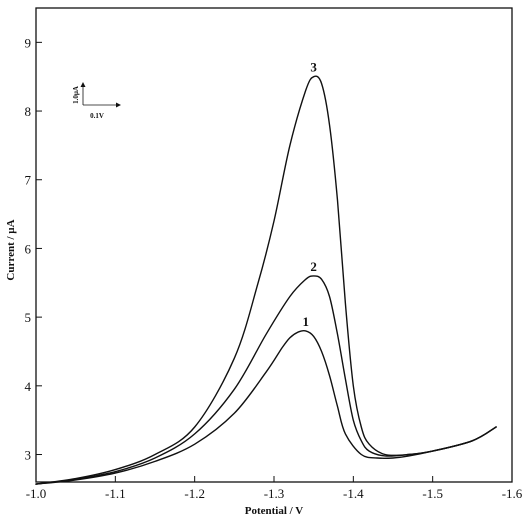 Image resolution: width=528 pixels, height=520 pixels. I want to click on scale-bar: 1.0µA 0.1V, so click(96, 101).